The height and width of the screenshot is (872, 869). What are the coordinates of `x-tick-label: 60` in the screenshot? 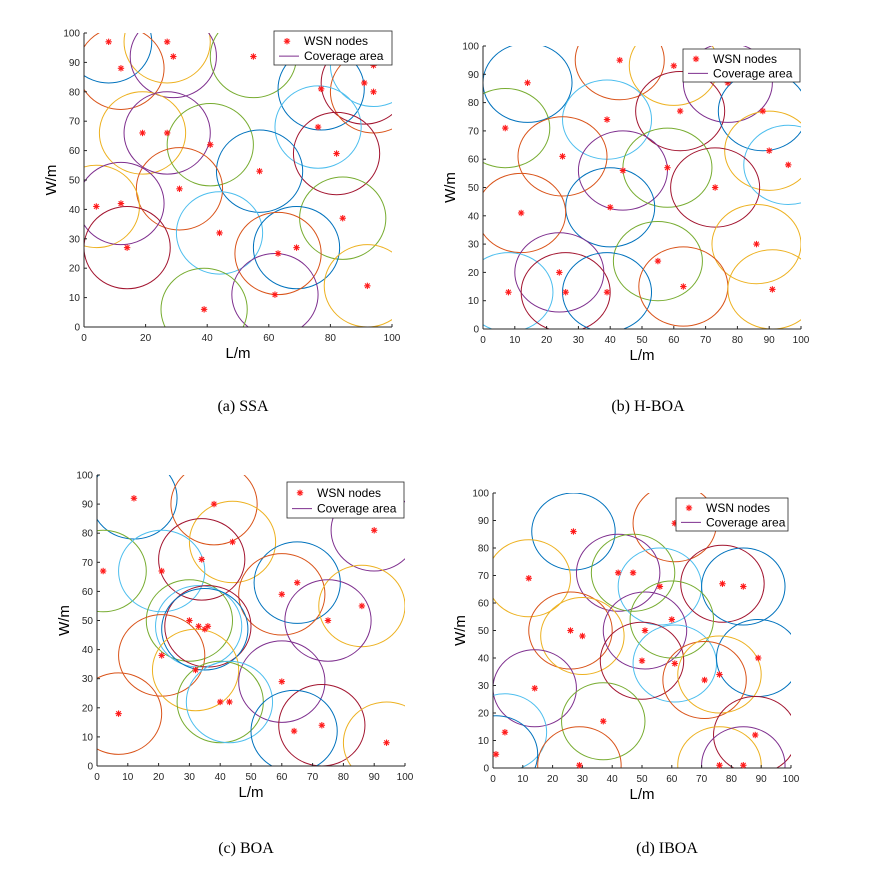 It's located at (672, 779).